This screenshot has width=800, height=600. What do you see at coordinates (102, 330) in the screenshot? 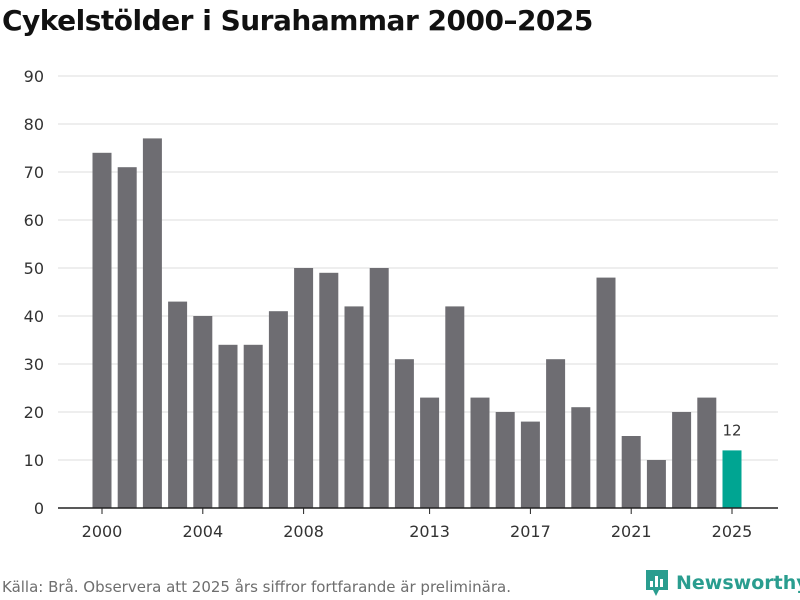
I see `bar-2000` at bounding box center [102, 330].